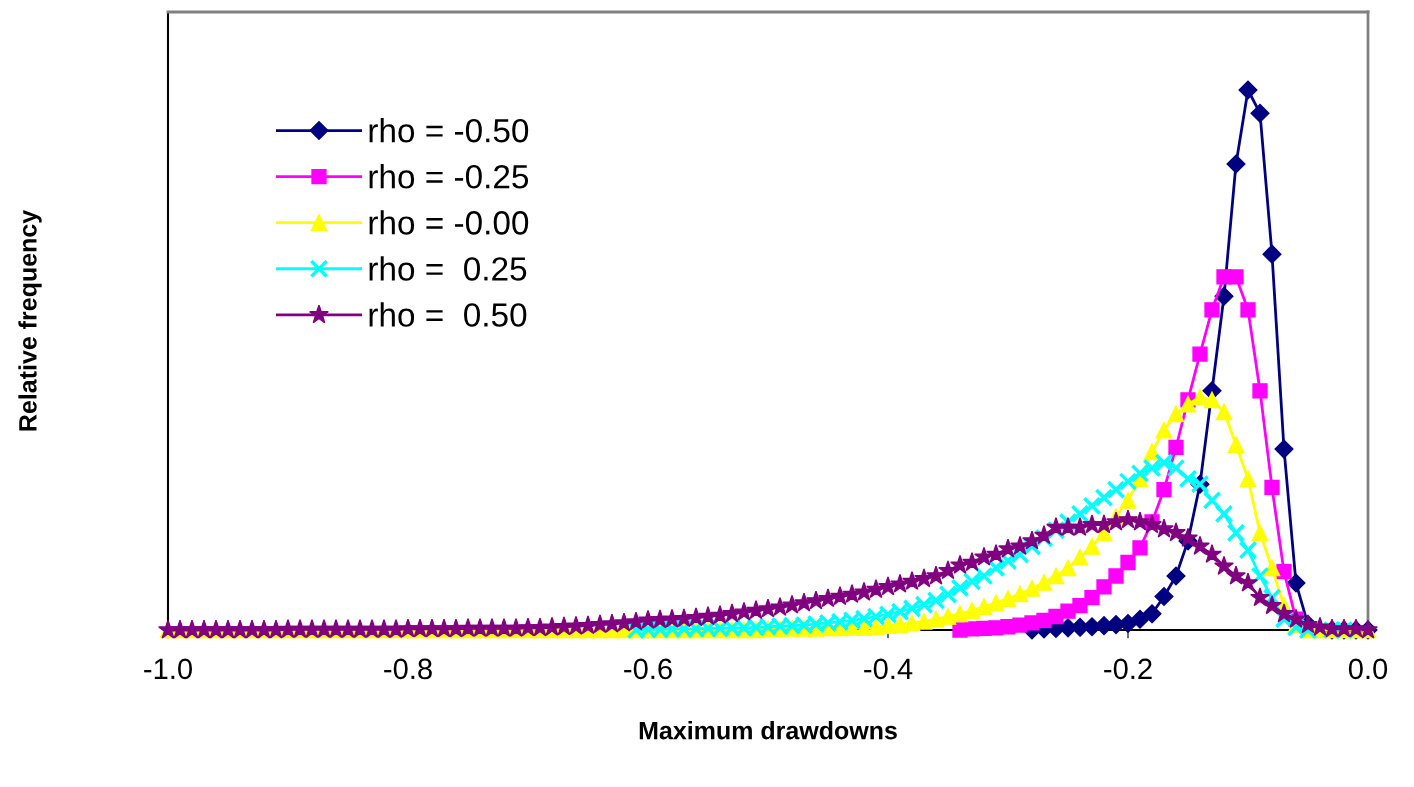 Image resolution: width=1414 pixels, height=787 pixels. Describe the element at coordinates (768, 730) in the screenshot. I see `x-axis-title: Maximum drawdowns` at that location.